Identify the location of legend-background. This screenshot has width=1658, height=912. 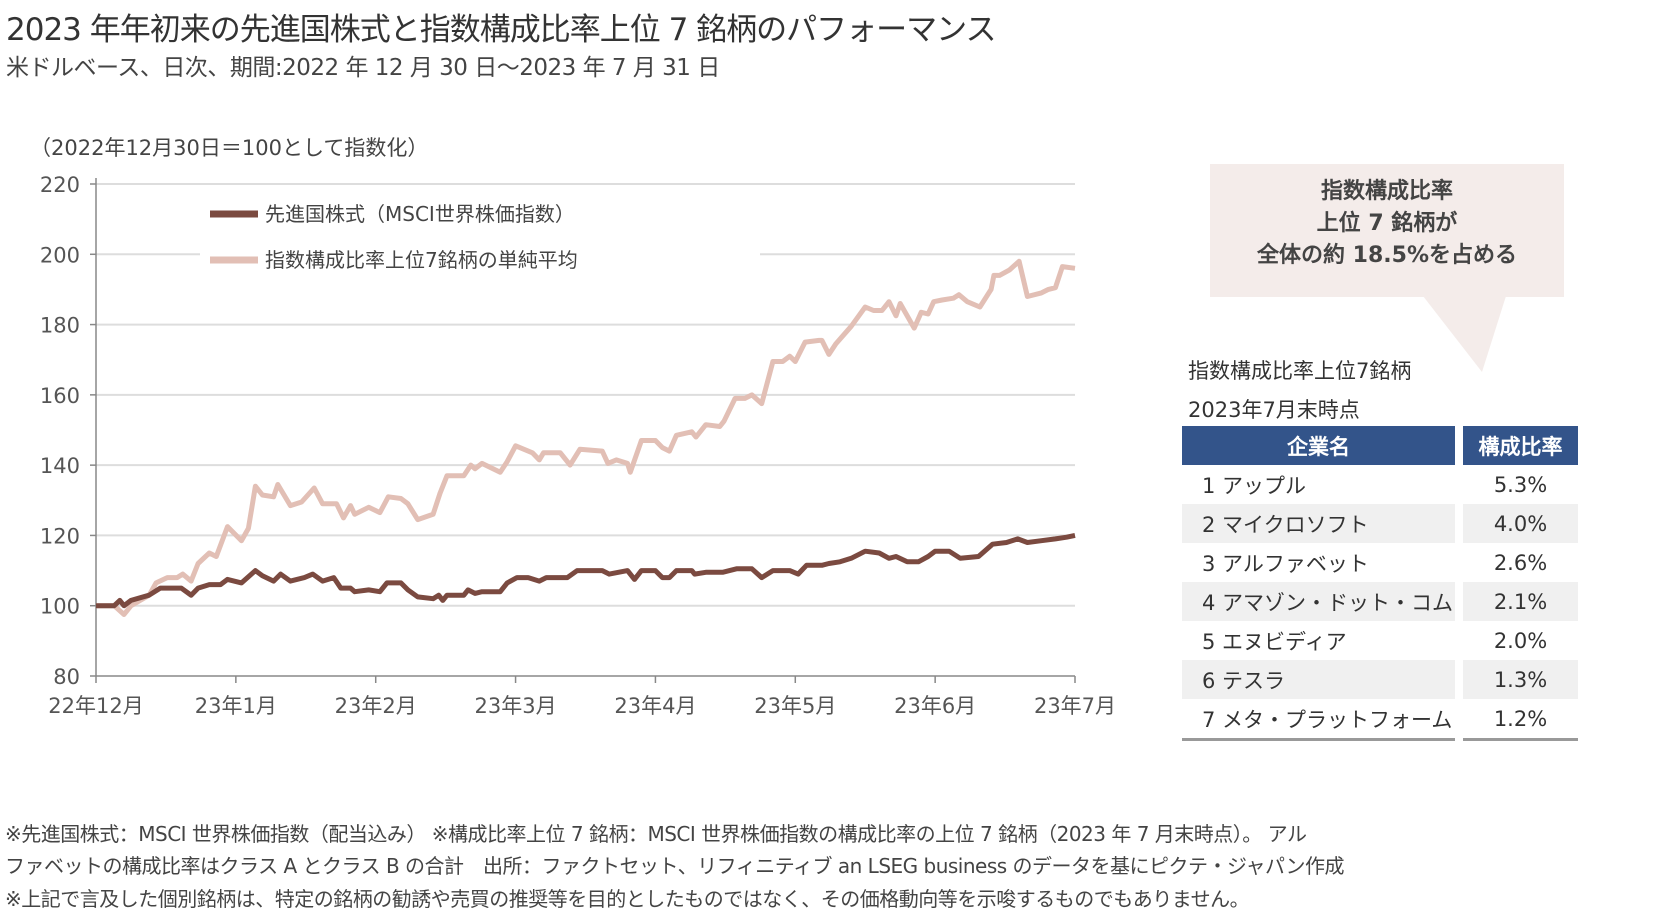
(480, 237).